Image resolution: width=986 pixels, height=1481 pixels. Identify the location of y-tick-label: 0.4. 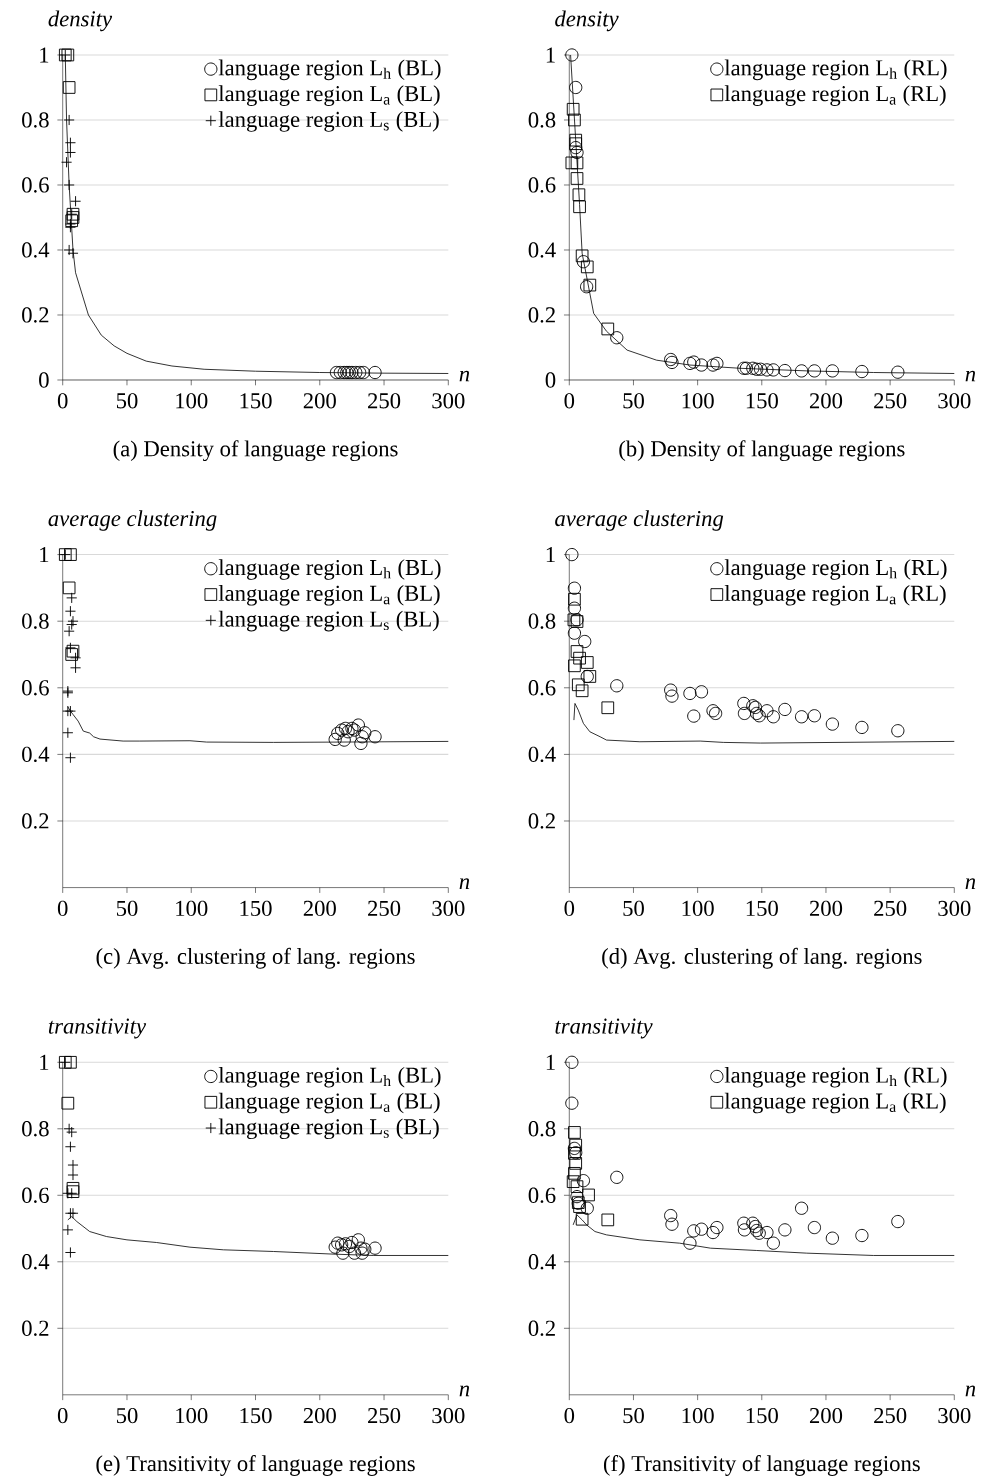
(542, 754).